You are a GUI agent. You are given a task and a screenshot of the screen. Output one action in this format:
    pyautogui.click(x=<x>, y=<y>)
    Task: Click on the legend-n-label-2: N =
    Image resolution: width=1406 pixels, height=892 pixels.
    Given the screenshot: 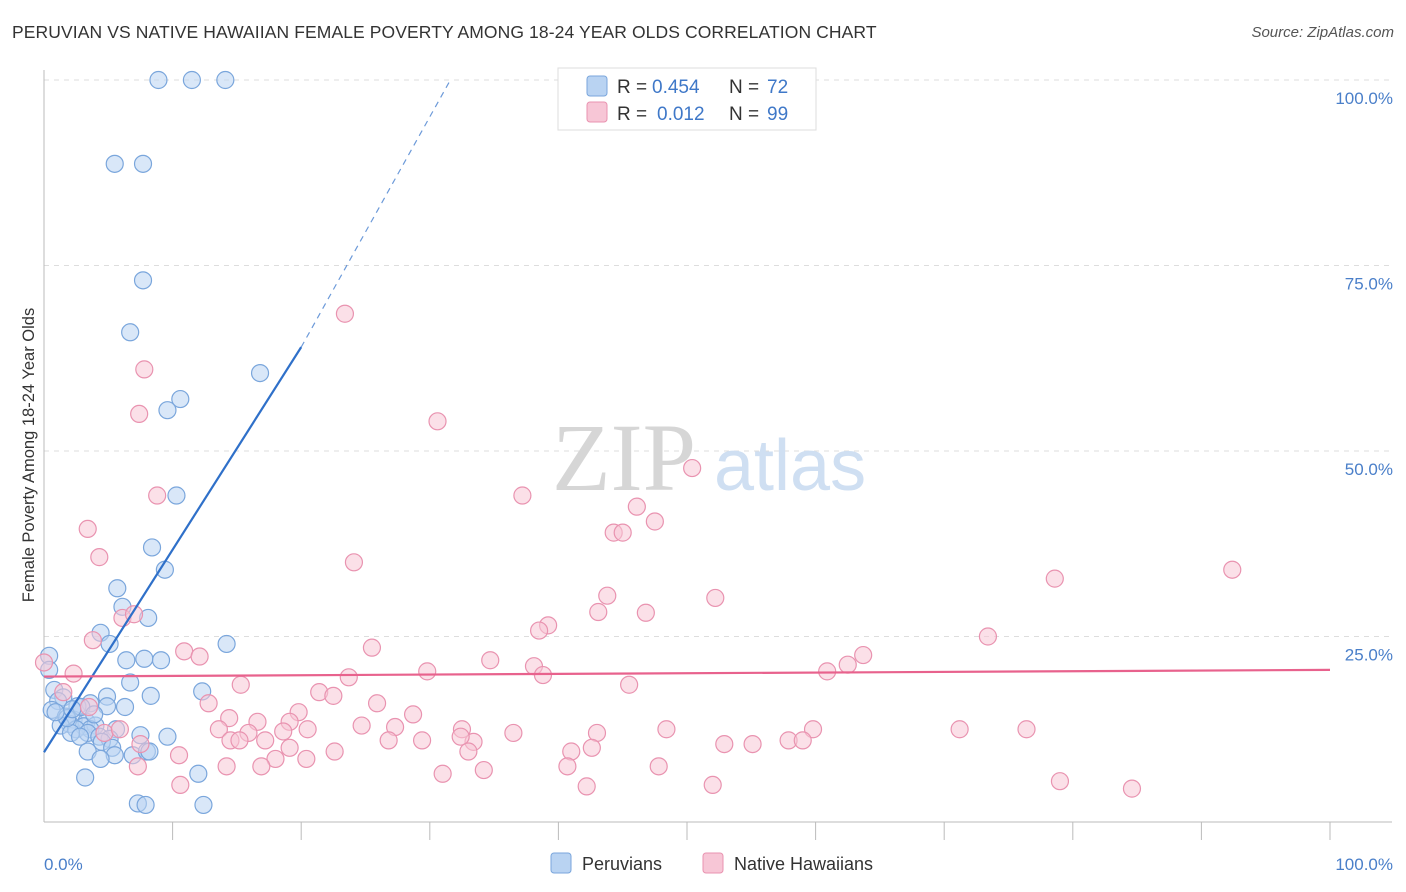 What is the action you would take?
    pyautogui.click(x=744, y=114)
    